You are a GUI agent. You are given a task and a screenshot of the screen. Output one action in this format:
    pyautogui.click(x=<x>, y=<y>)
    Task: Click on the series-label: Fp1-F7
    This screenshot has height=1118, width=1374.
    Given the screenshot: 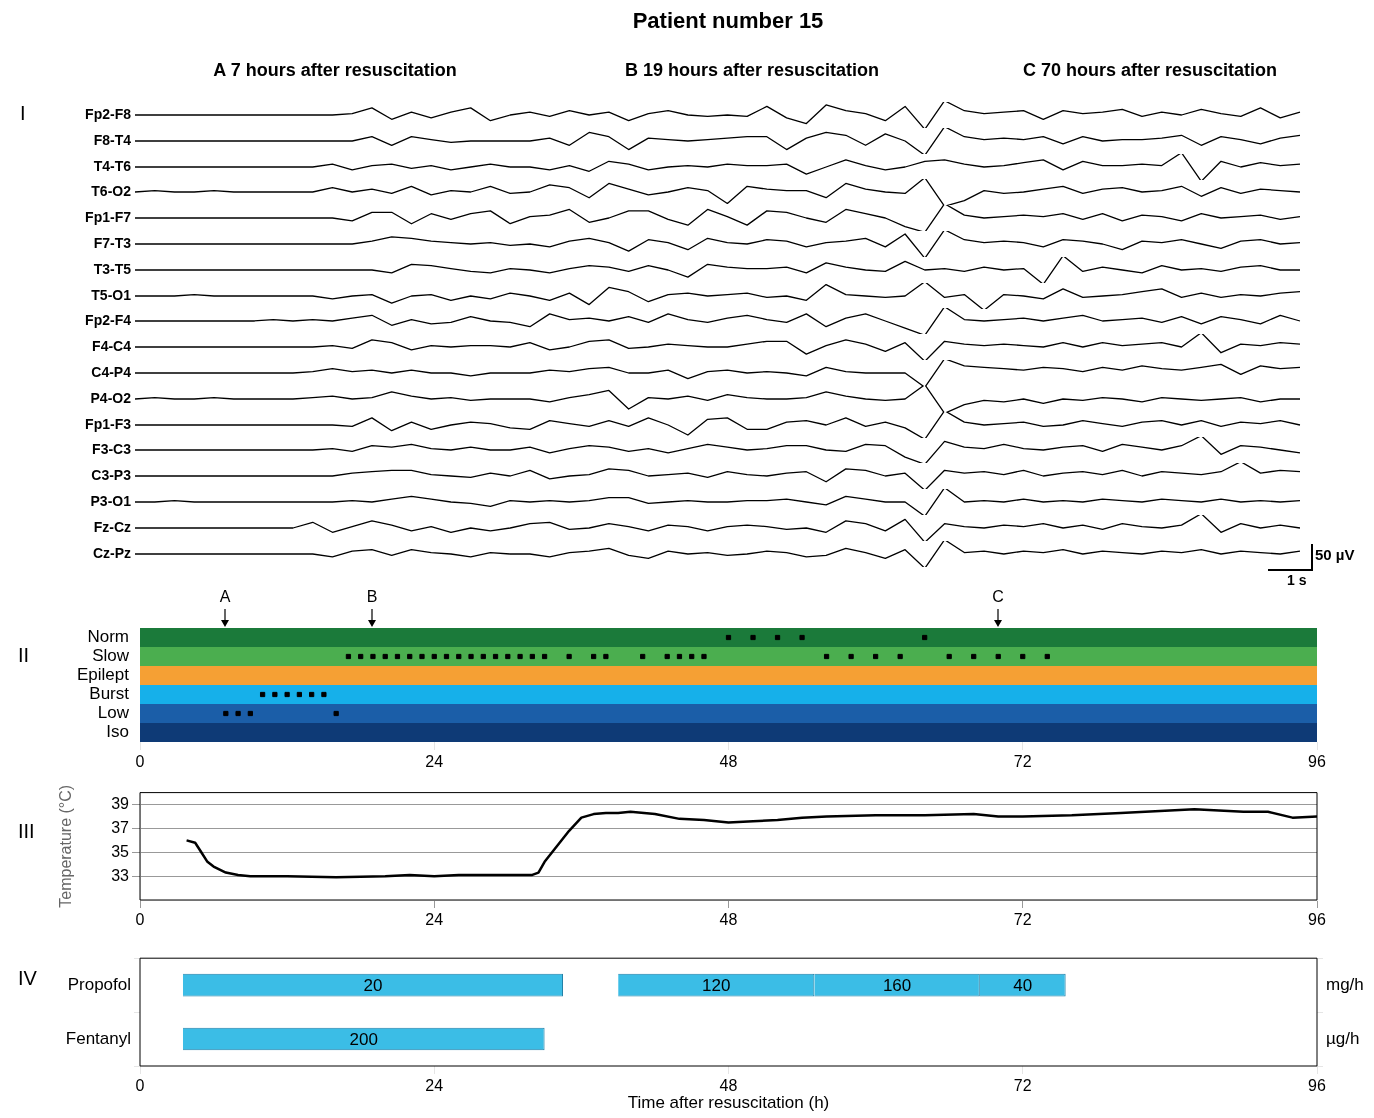 What is the action you would take?
    pyautogui.click(x=108, y=217)
    